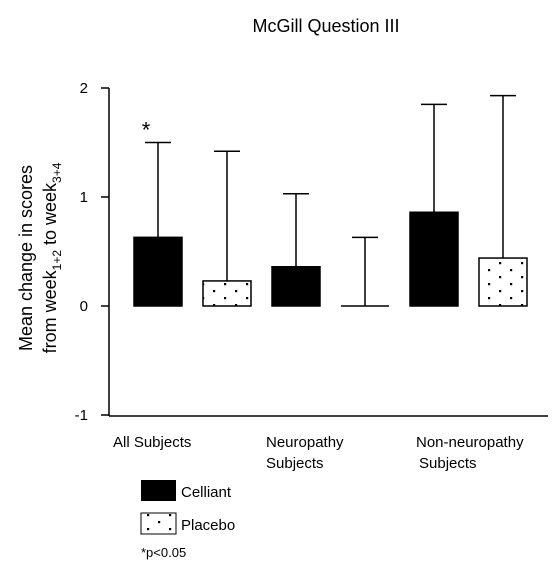  I want to click on y-tick-label: -1, so click(81, 415).